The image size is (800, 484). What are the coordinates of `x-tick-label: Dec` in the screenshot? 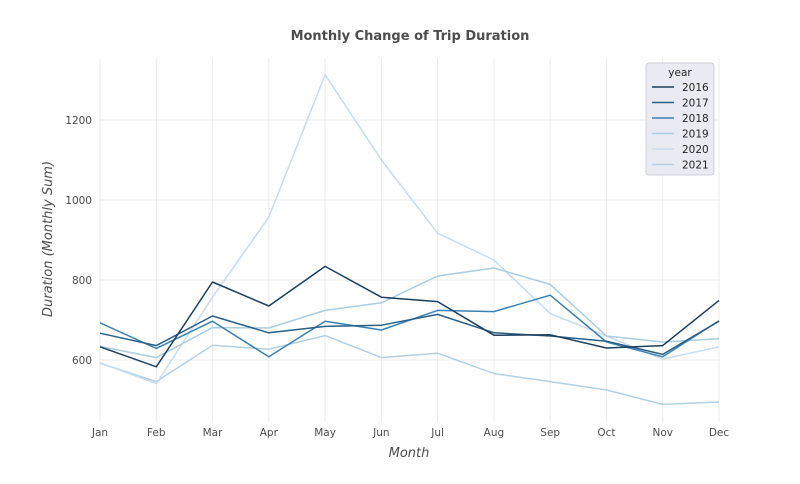 It's located at (719, 433).